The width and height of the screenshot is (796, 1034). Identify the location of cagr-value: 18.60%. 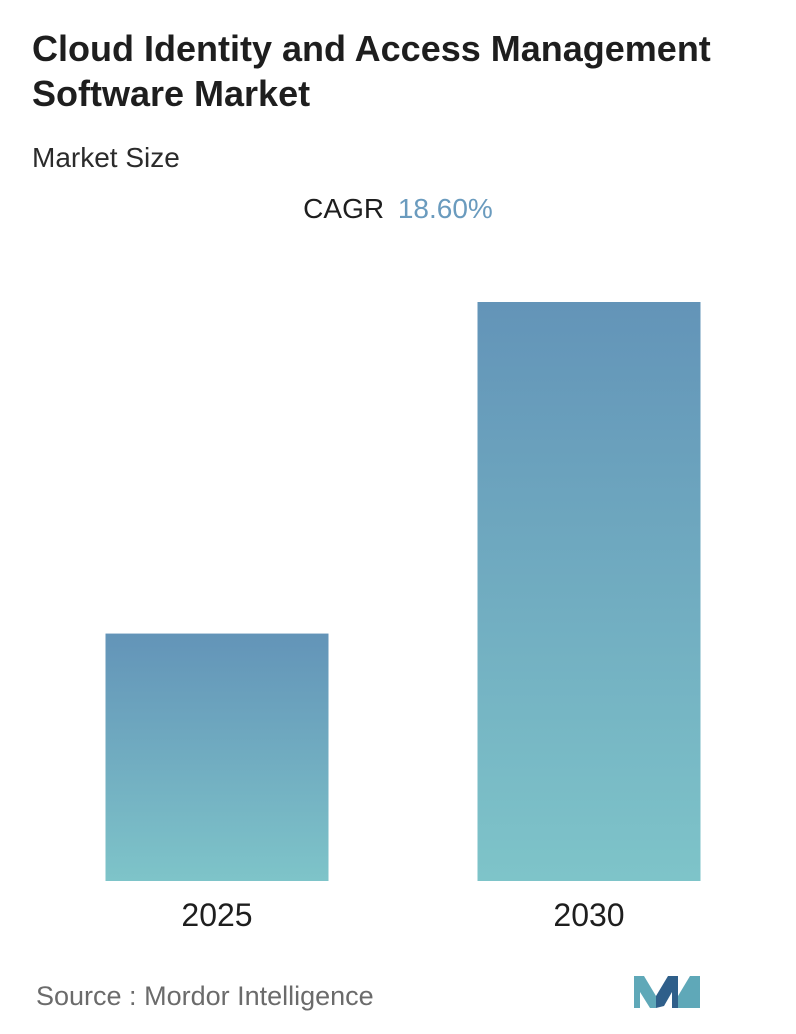
(445, 208).